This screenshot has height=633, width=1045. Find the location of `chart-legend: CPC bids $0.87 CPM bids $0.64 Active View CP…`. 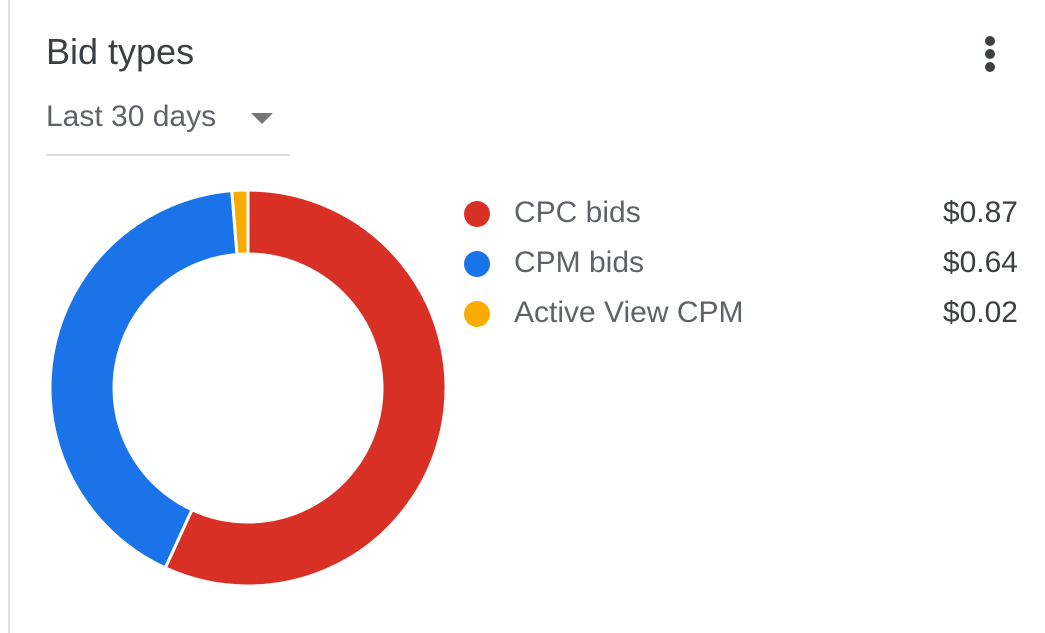

chart-legend: CPC bids $0.87 CPM bids $0.64 Active View CP… is located at coordinates (740, 265).